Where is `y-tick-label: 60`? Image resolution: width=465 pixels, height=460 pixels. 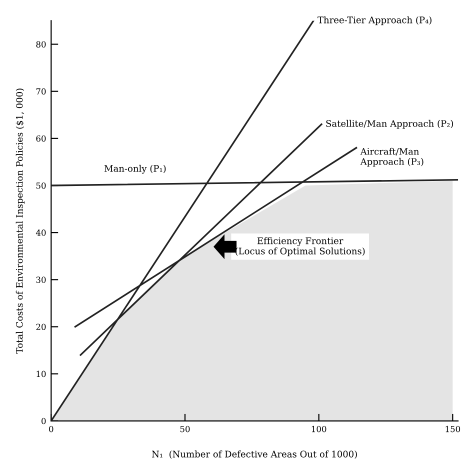
y-tick-label: 60 is located at coordinates (41, 138).